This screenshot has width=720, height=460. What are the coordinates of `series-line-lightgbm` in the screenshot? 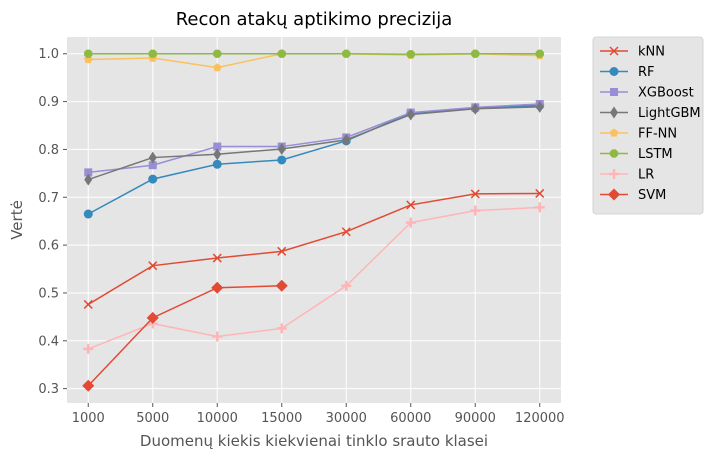 It's located at (314, 143).